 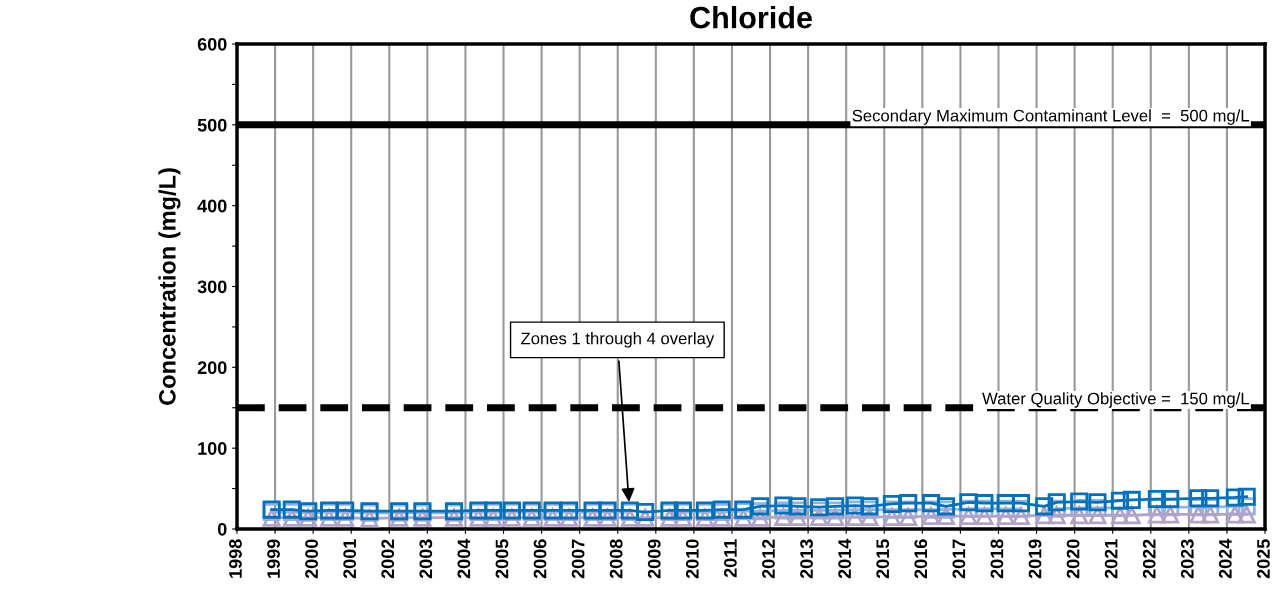 I want to click on x-tick-label: 2020, so click(x=1073, y=559).